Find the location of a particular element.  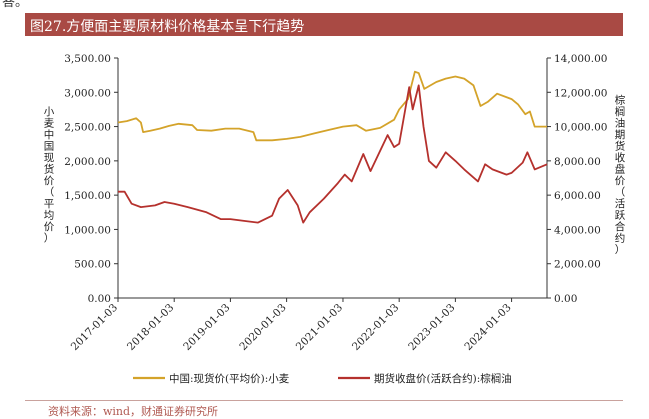

x-tick-label: 2017-01-03 is located at coordinates (94, 327).